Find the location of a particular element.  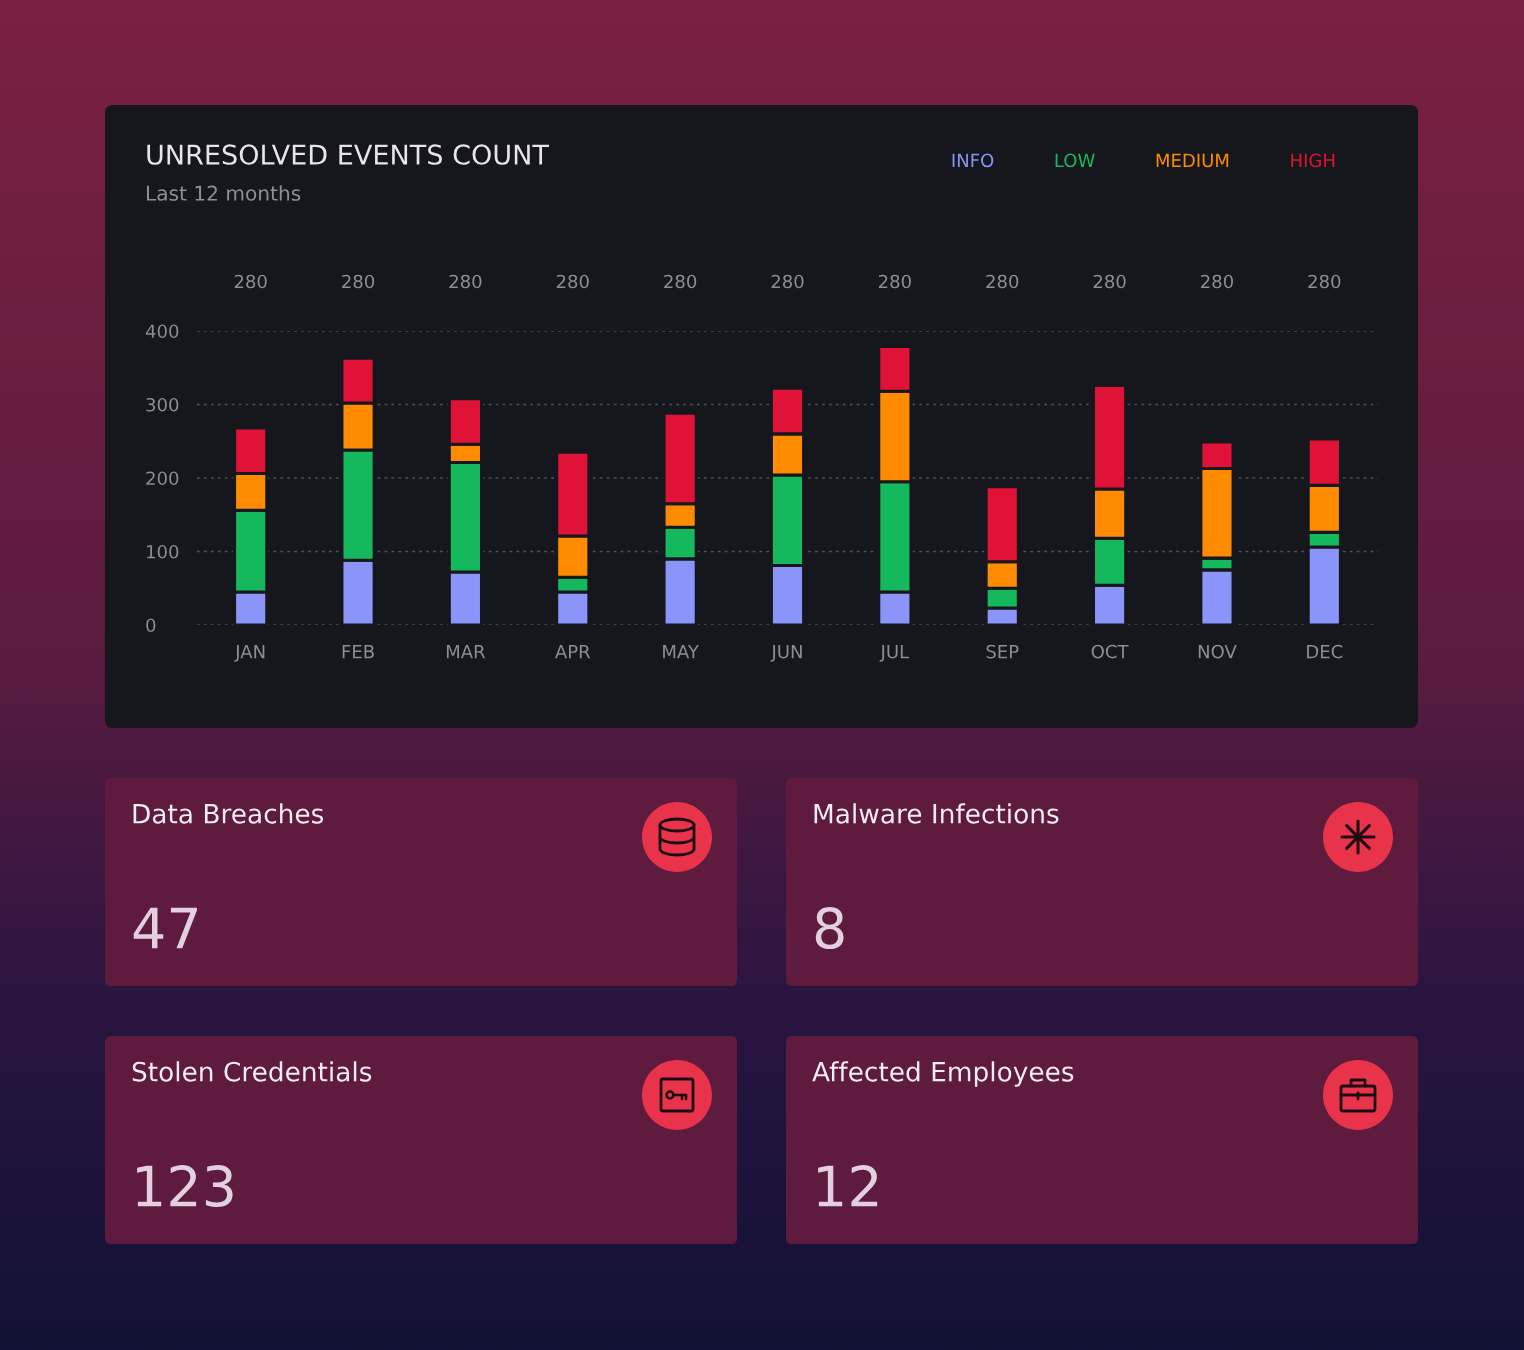

x-tick-label: MAR is located at coordinates (466, 652).